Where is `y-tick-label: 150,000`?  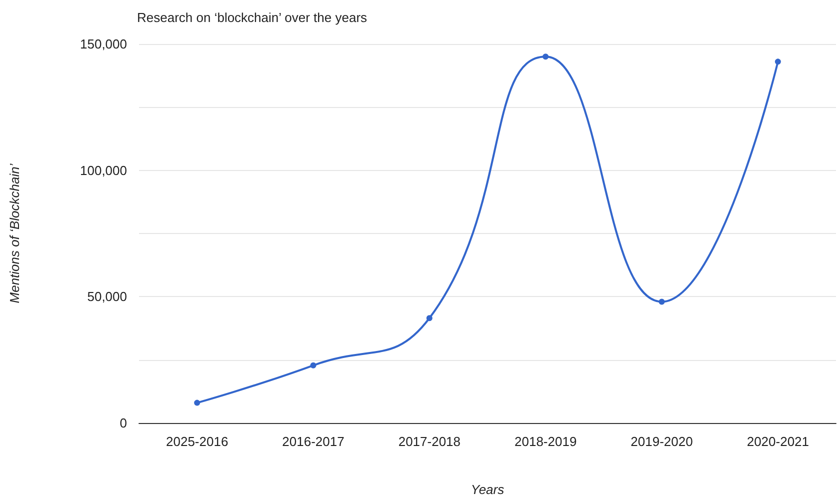
y-tick-label: 150,000 is located at coordinates (103, 44).